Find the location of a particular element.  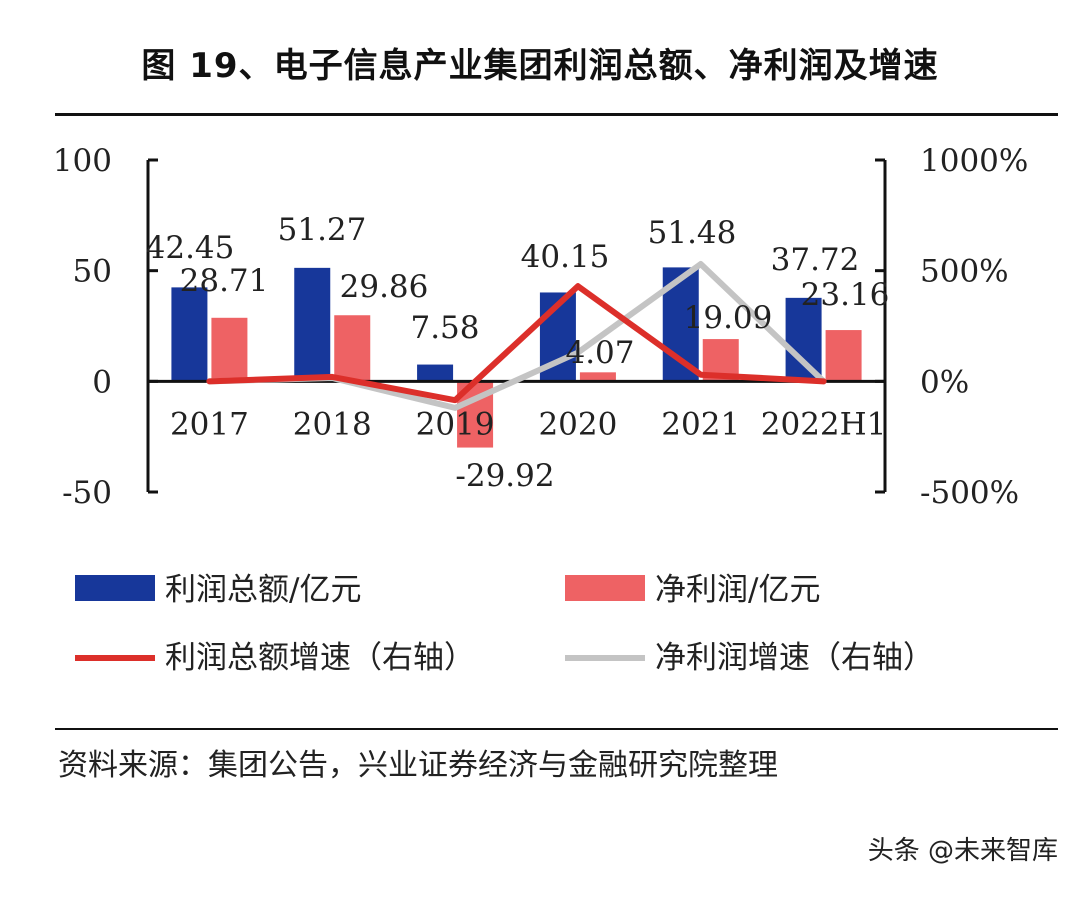

data-label-profit-total: 7.58 is located at coordinates (444, 328).